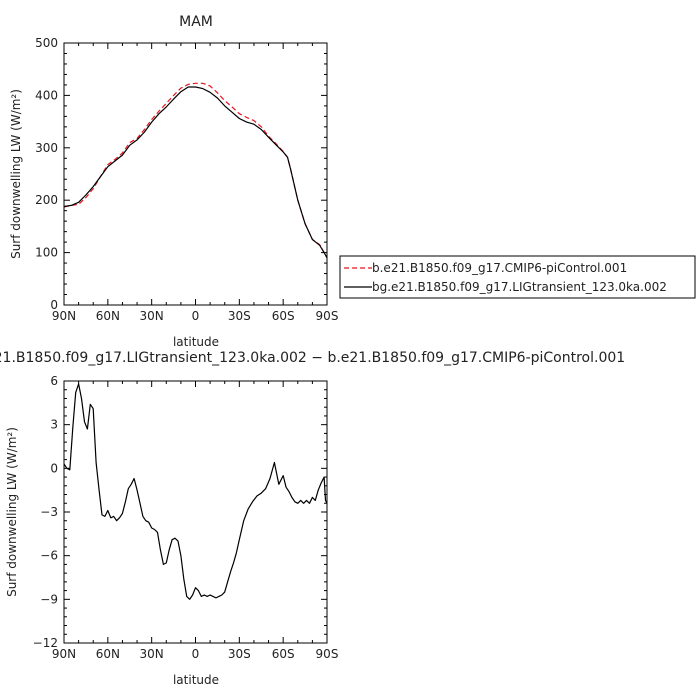 The width and height of the screenshot is (700, 700). I want to click on bottom-plot-frame, so click(195, 512).